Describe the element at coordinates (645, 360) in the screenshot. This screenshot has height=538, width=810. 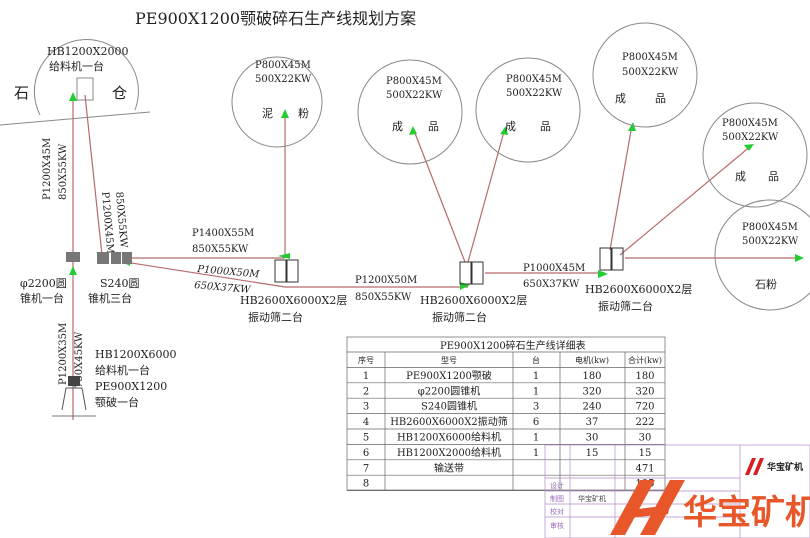
I see `table-header: 合计(kw)` at that location.